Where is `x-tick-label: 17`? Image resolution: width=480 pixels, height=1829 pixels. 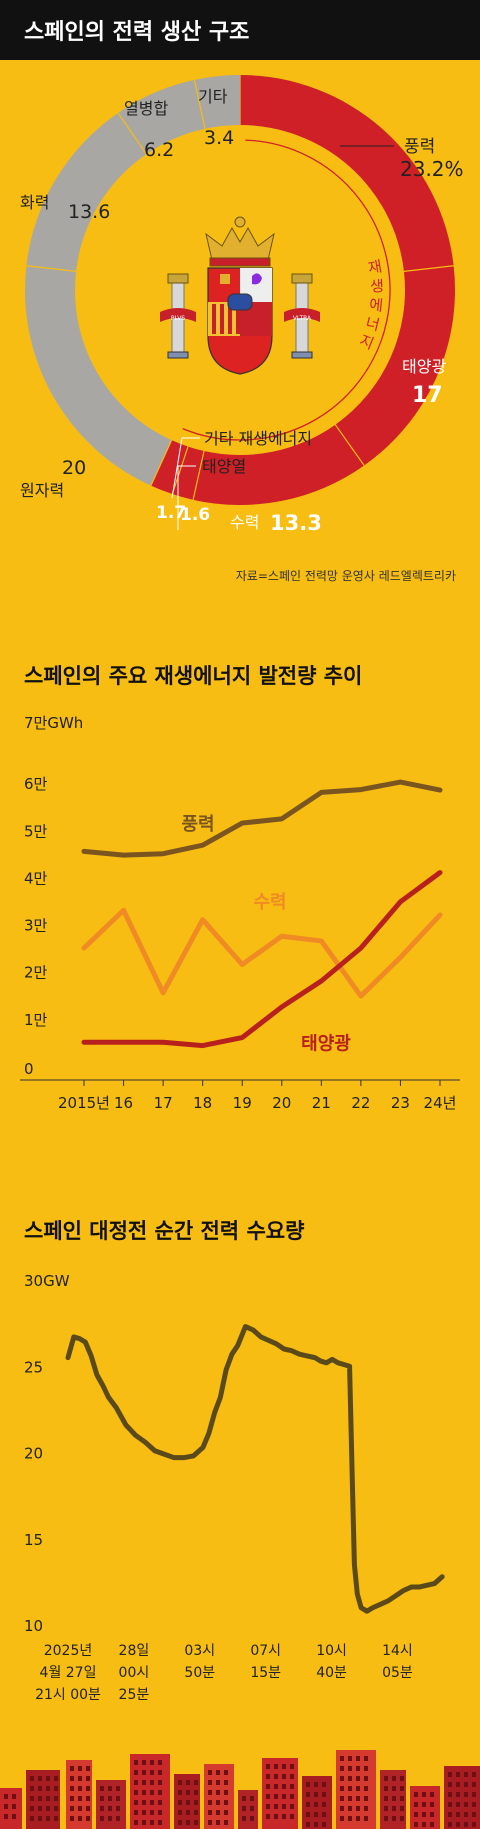 x-tick-label: 17 is located at coordinates (163, 1103).